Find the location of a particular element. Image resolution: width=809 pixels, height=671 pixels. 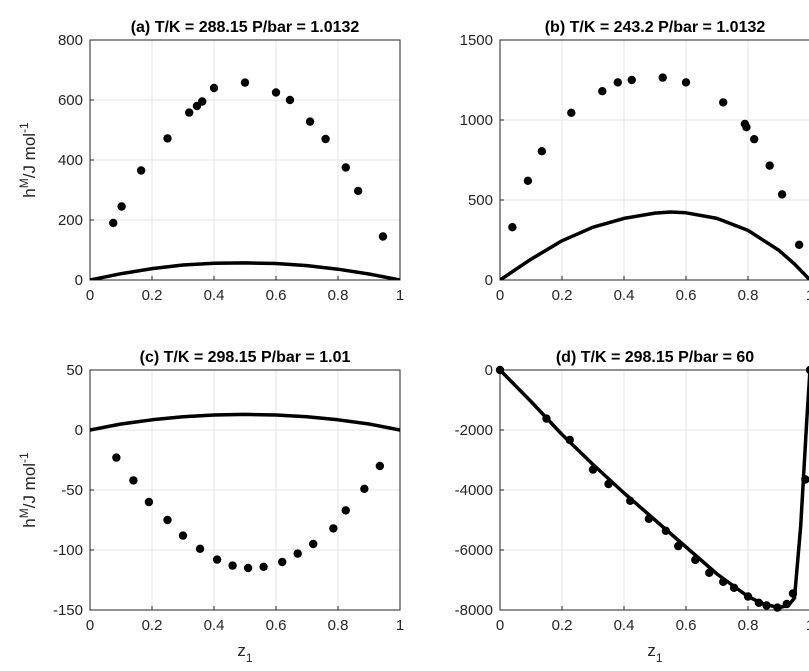

y-tick-label: 600 is located at coordinates (70, 100).